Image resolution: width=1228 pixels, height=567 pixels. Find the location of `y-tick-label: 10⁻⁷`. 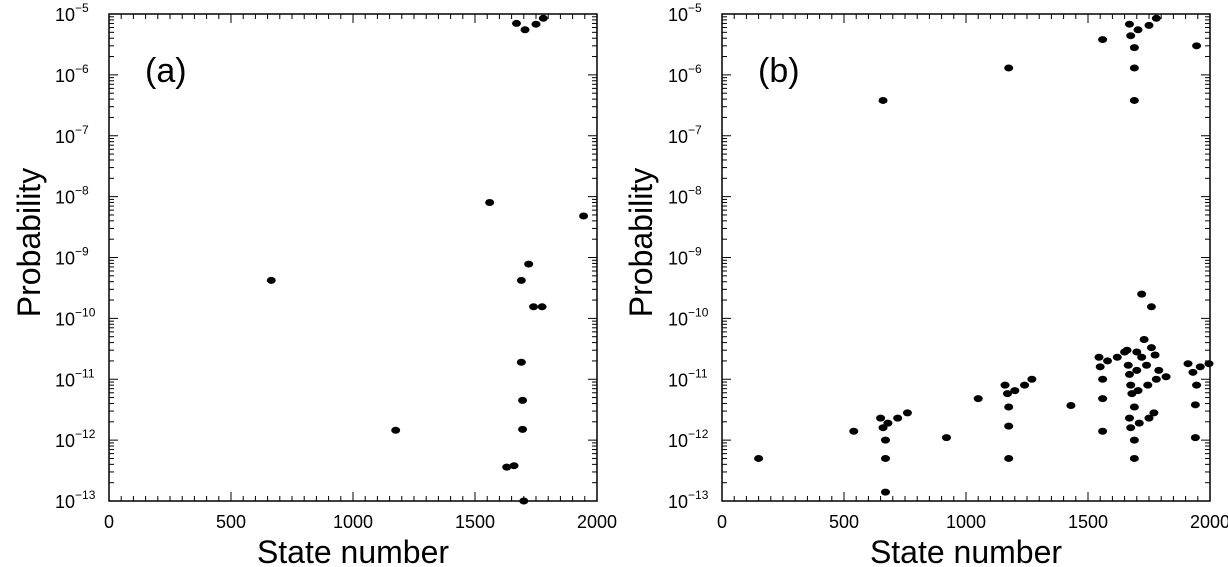

y-tick-label: 10⁻⁷ is located at coordinates (685, 135).